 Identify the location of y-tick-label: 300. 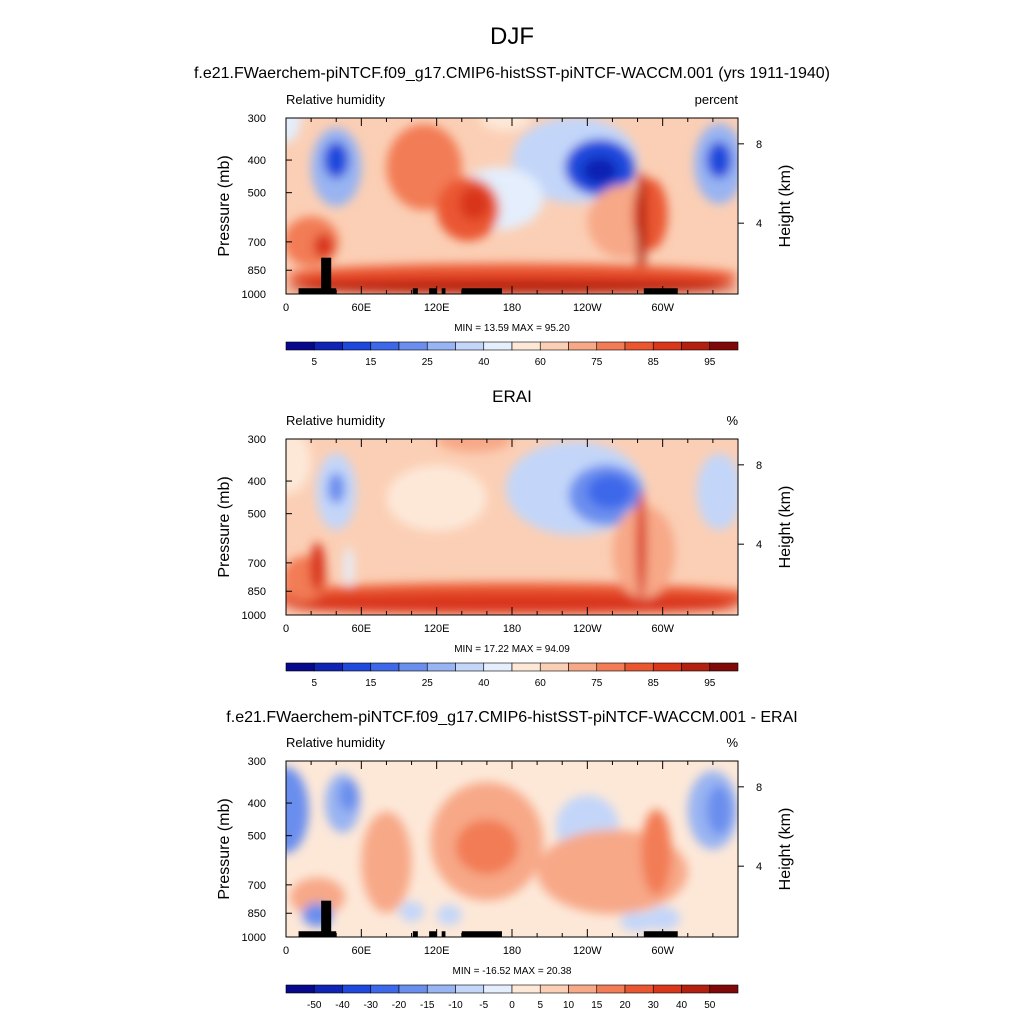
(257, 119).